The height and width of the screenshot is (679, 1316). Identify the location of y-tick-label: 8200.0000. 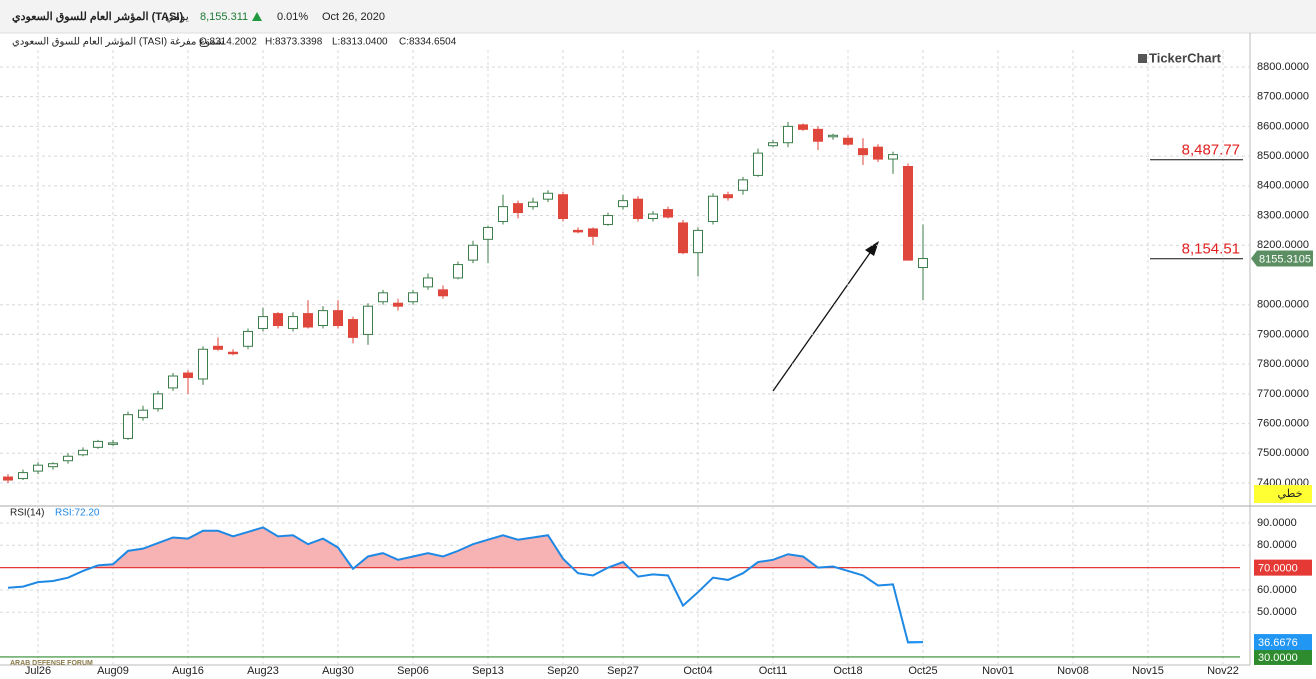
(1283, 245).